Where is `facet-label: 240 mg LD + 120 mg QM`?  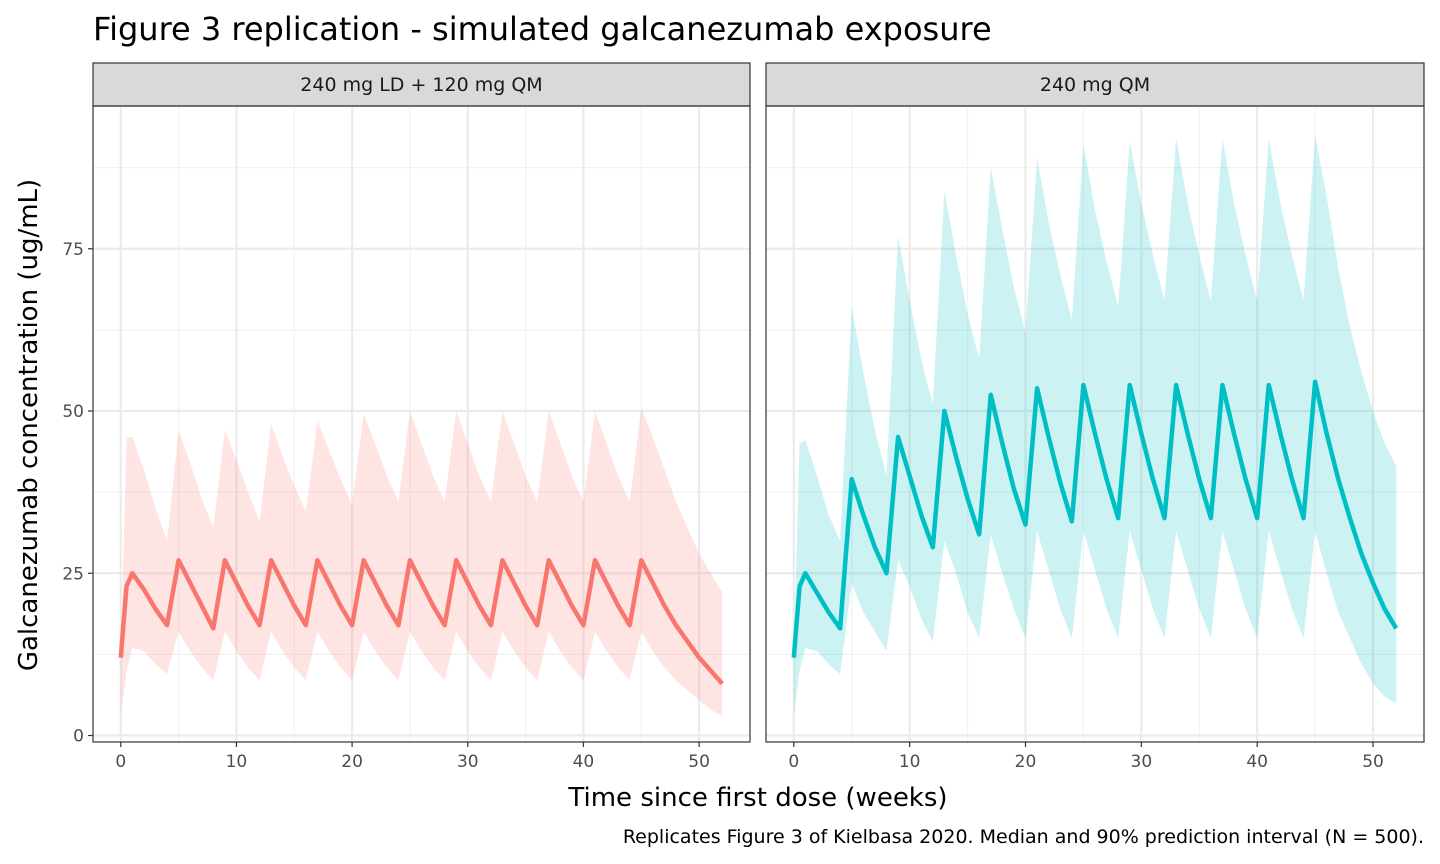
facet-label: 240 mg LD + 120 mg QM is located at coordinates (421, 85).